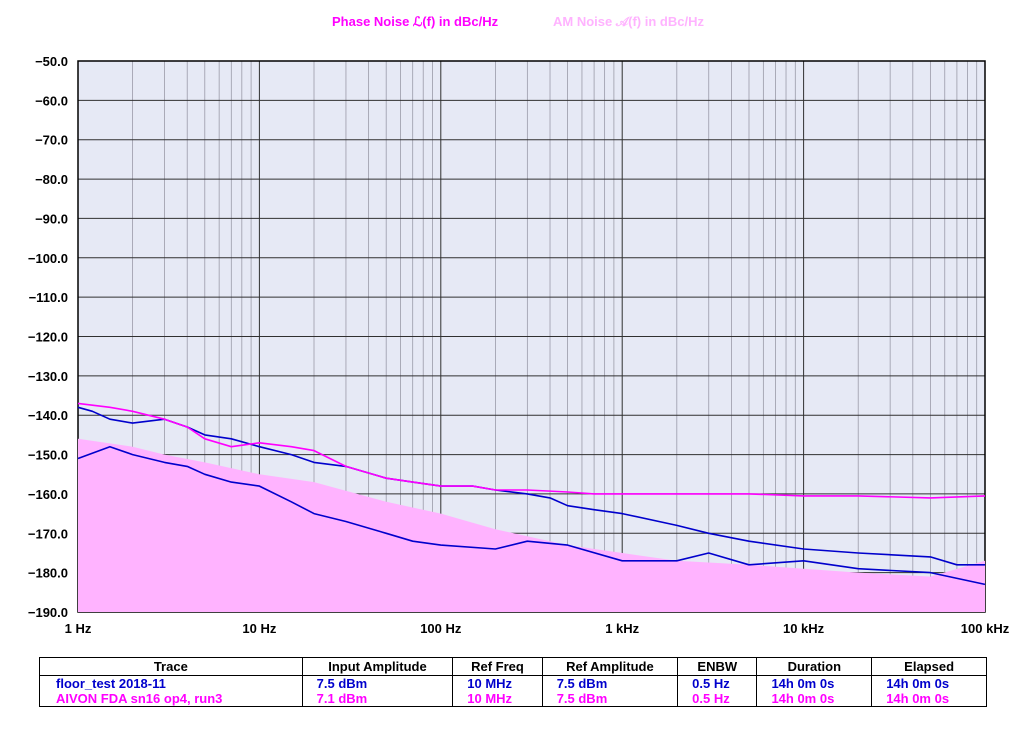 This screenshot has width=1024, height=754. I want to click on x-tick-label: 1 kHz, so click(622, 628).